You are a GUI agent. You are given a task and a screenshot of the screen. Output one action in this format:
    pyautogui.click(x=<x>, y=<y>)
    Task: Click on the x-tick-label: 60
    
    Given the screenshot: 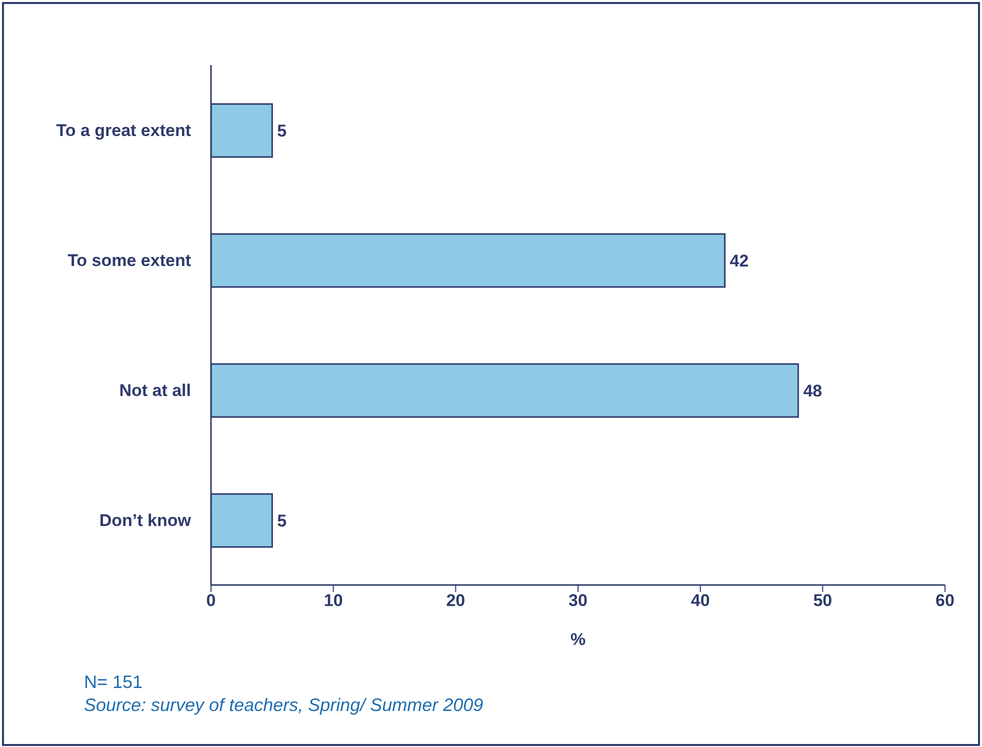 What is the action you would take?
    pyautogui.click(x=945, y=600)
    